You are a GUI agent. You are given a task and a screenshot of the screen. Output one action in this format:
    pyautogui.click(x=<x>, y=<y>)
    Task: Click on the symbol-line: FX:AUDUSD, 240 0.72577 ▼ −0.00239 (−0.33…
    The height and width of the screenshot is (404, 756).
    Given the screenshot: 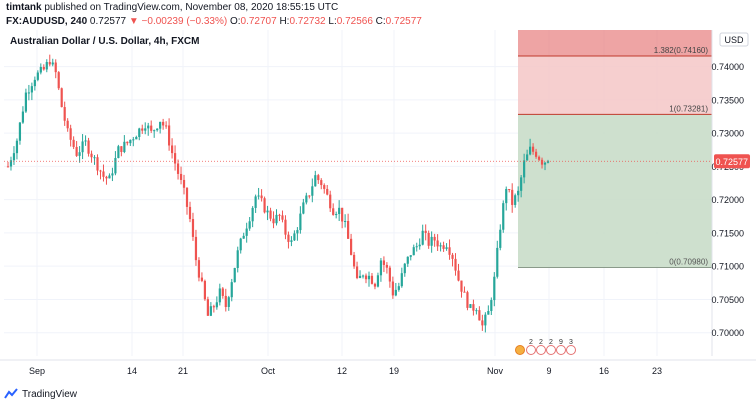 What is the action you would take?
    pyautogui.click(x=214, y=21)
    